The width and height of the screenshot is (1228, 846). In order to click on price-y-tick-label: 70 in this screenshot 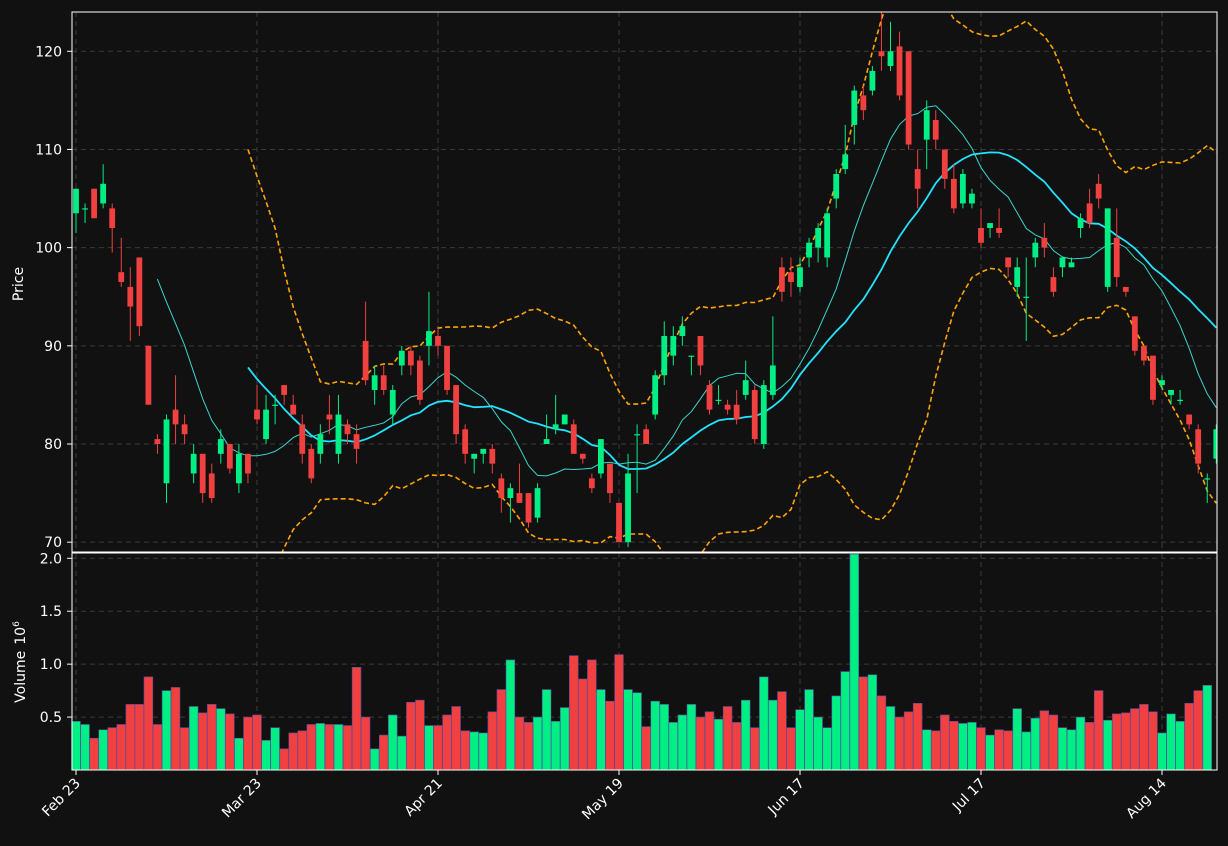, I will do `click(53, 543)`.